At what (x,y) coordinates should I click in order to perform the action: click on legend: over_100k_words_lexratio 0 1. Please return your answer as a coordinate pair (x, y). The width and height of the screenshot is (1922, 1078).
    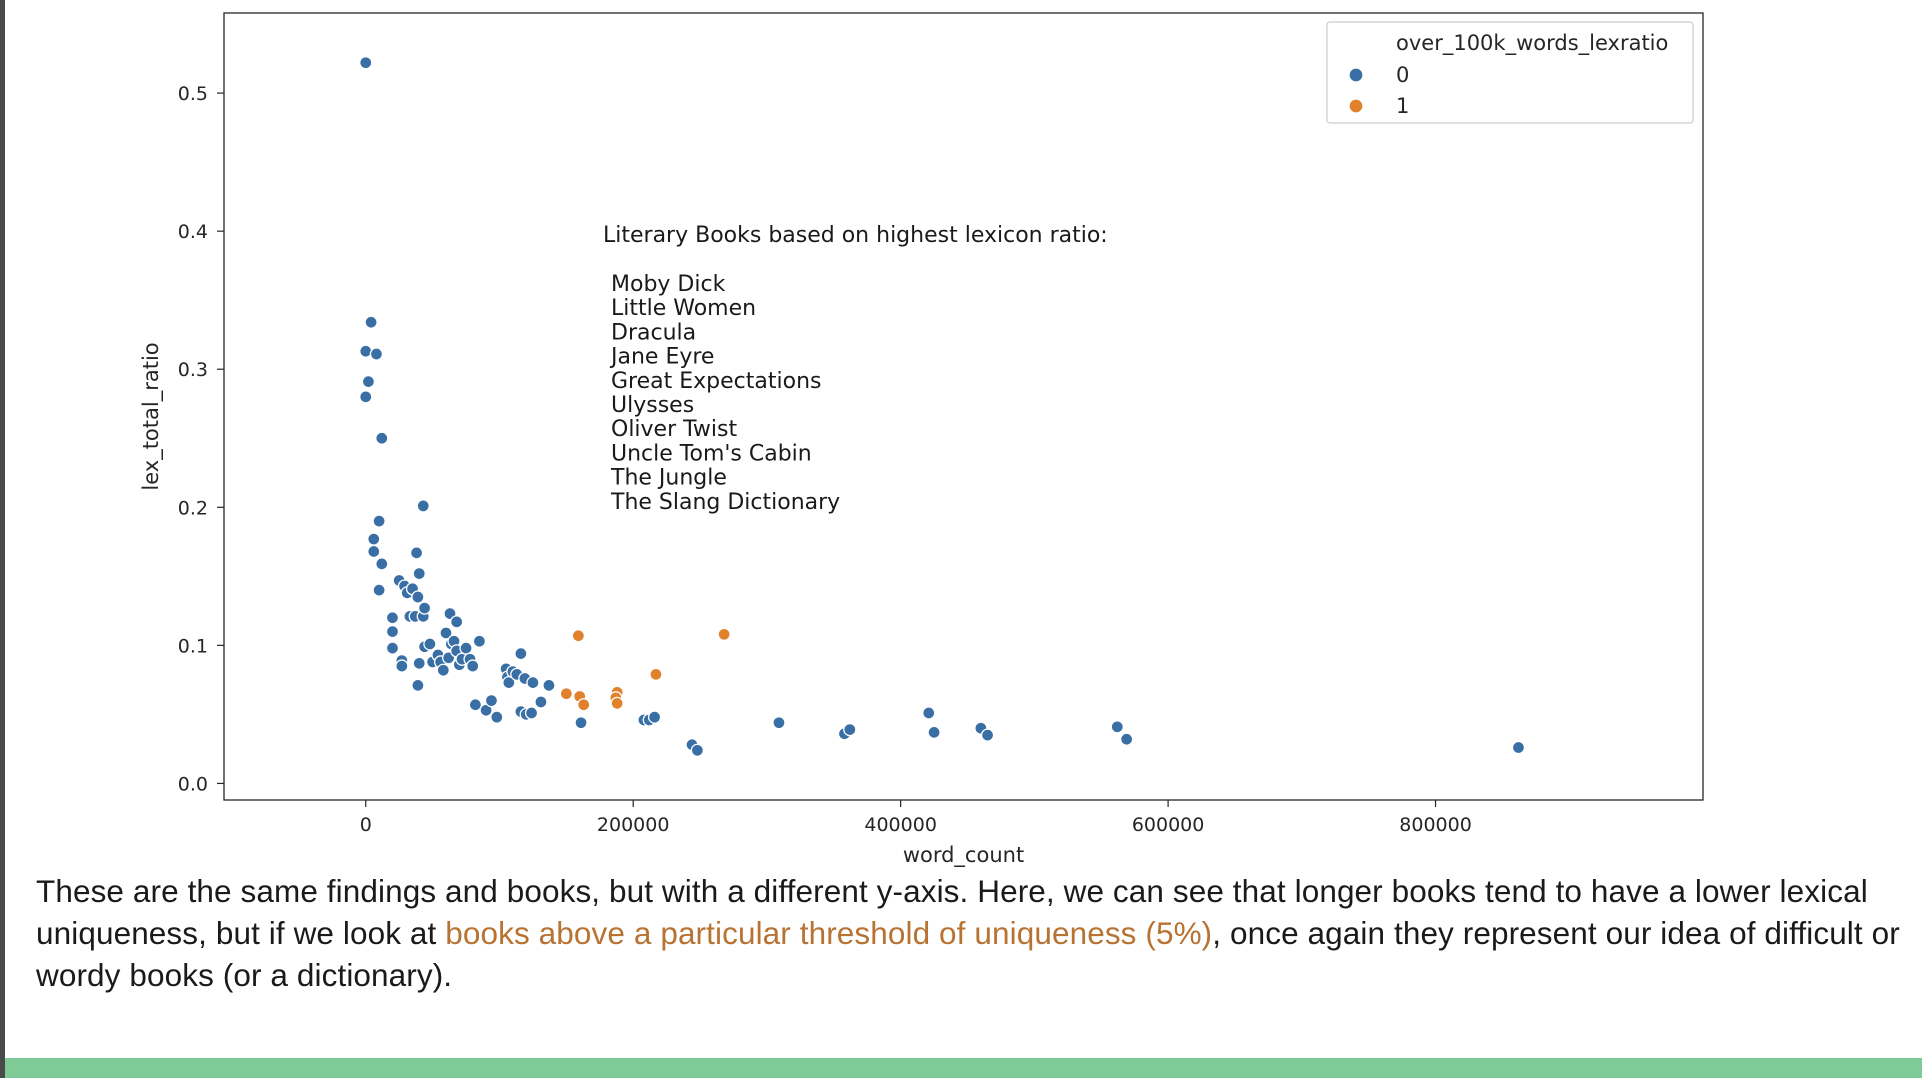
    Looking at the image, I should click on (1510, 72).